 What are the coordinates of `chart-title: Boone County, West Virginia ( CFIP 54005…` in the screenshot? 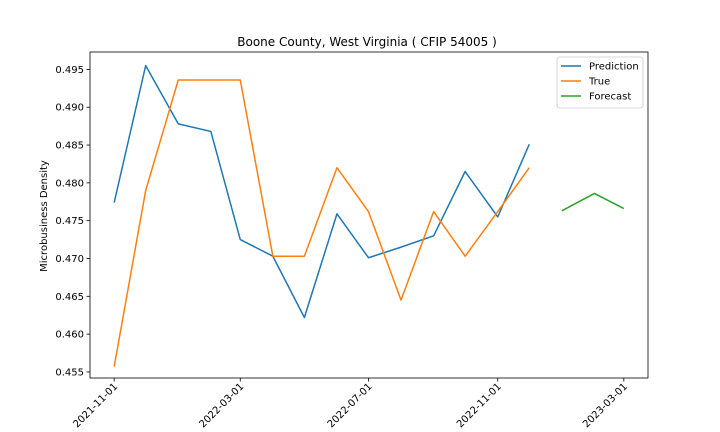 It's located at (367, 42).